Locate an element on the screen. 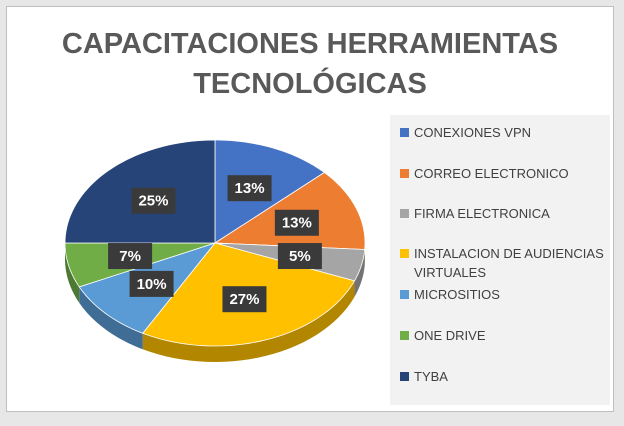 The height and width of the screenshot is (426, 624). legend-item: CONEXIONES VPN is located at coordinates (502, 132).